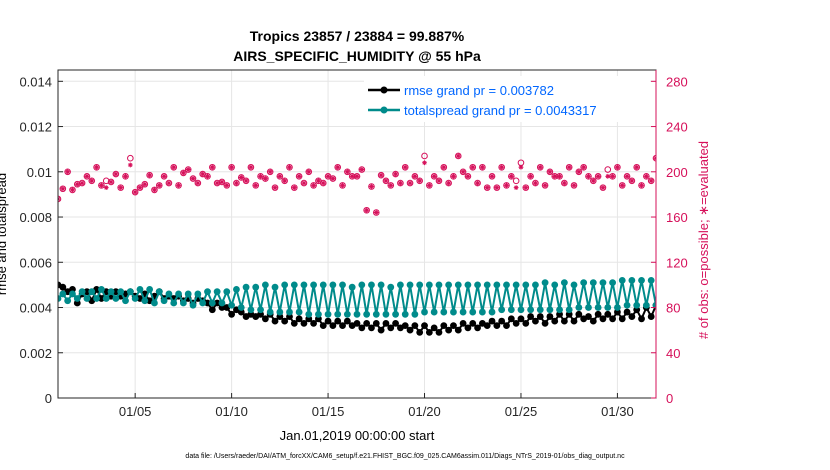 The image size is (830, 470). Describe the element at coordinates (376, 406) in the screenshot. I see `x-axis-ticks: 01/05 01/10 01/15 01/20 01/25 01/30` at that location.